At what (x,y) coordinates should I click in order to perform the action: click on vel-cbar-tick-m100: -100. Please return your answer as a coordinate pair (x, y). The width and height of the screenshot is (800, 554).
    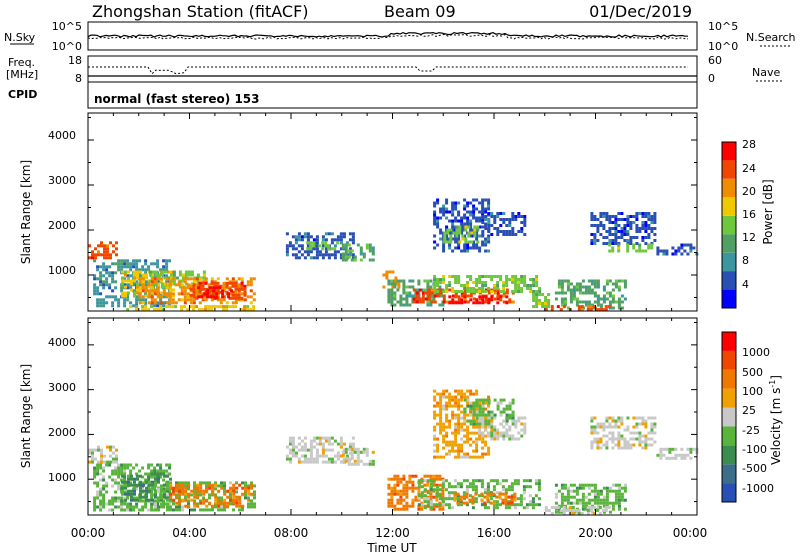
    Looking at the image, I should click on (754, 449).